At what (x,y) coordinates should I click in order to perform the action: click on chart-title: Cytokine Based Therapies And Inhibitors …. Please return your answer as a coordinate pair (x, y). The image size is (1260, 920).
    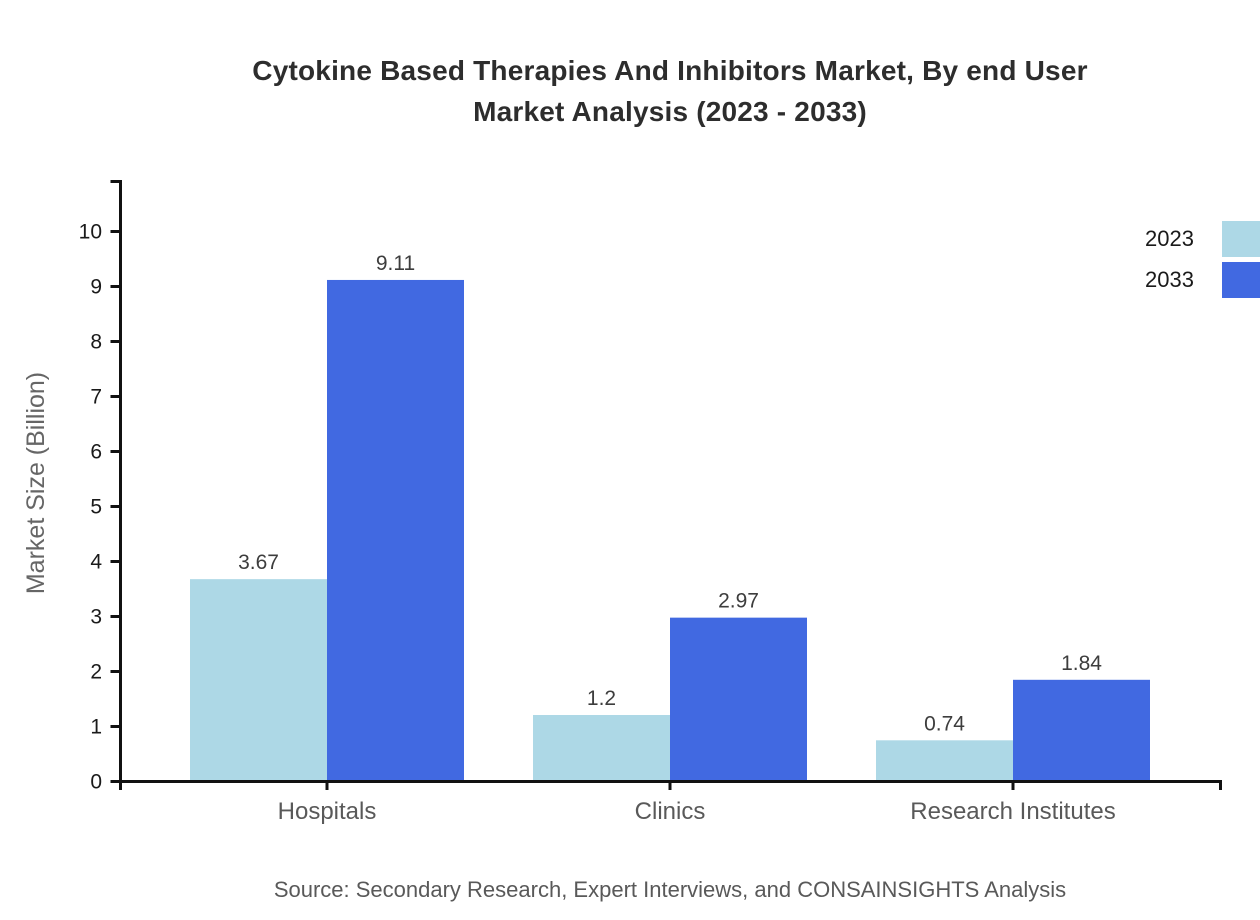
    Looking at the image, I should click on (670, 91).